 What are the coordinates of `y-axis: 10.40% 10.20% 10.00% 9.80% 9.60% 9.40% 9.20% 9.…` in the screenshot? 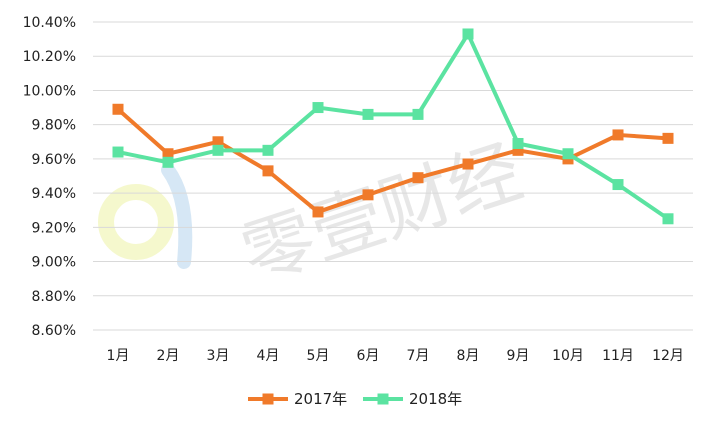 It's located at (49, 177).